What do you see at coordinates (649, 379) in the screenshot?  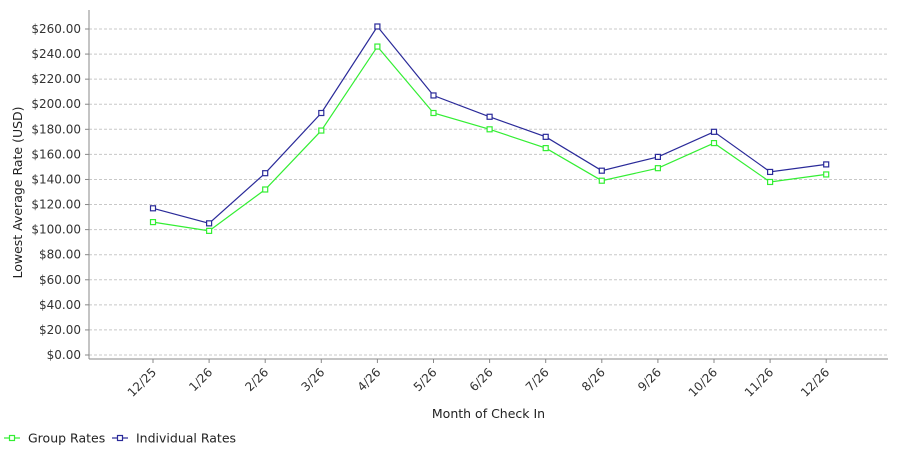 I see `x-tick-label: 9/26` at bounding box center [649, 379].